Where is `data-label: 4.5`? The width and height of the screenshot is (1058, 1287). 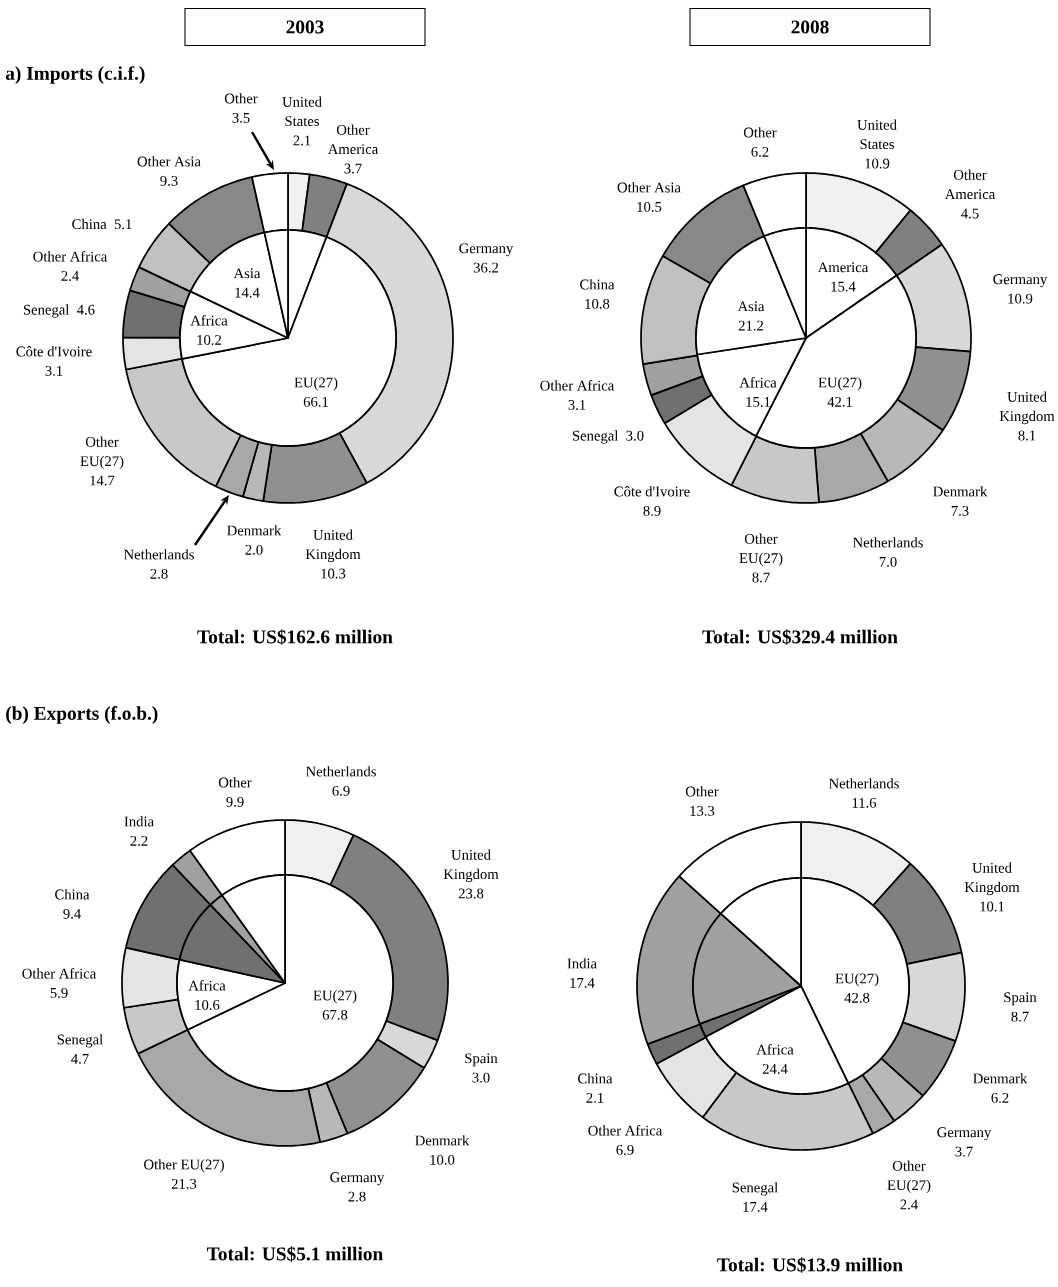 data-label: 4.5 is located at coordinates (970, 213).